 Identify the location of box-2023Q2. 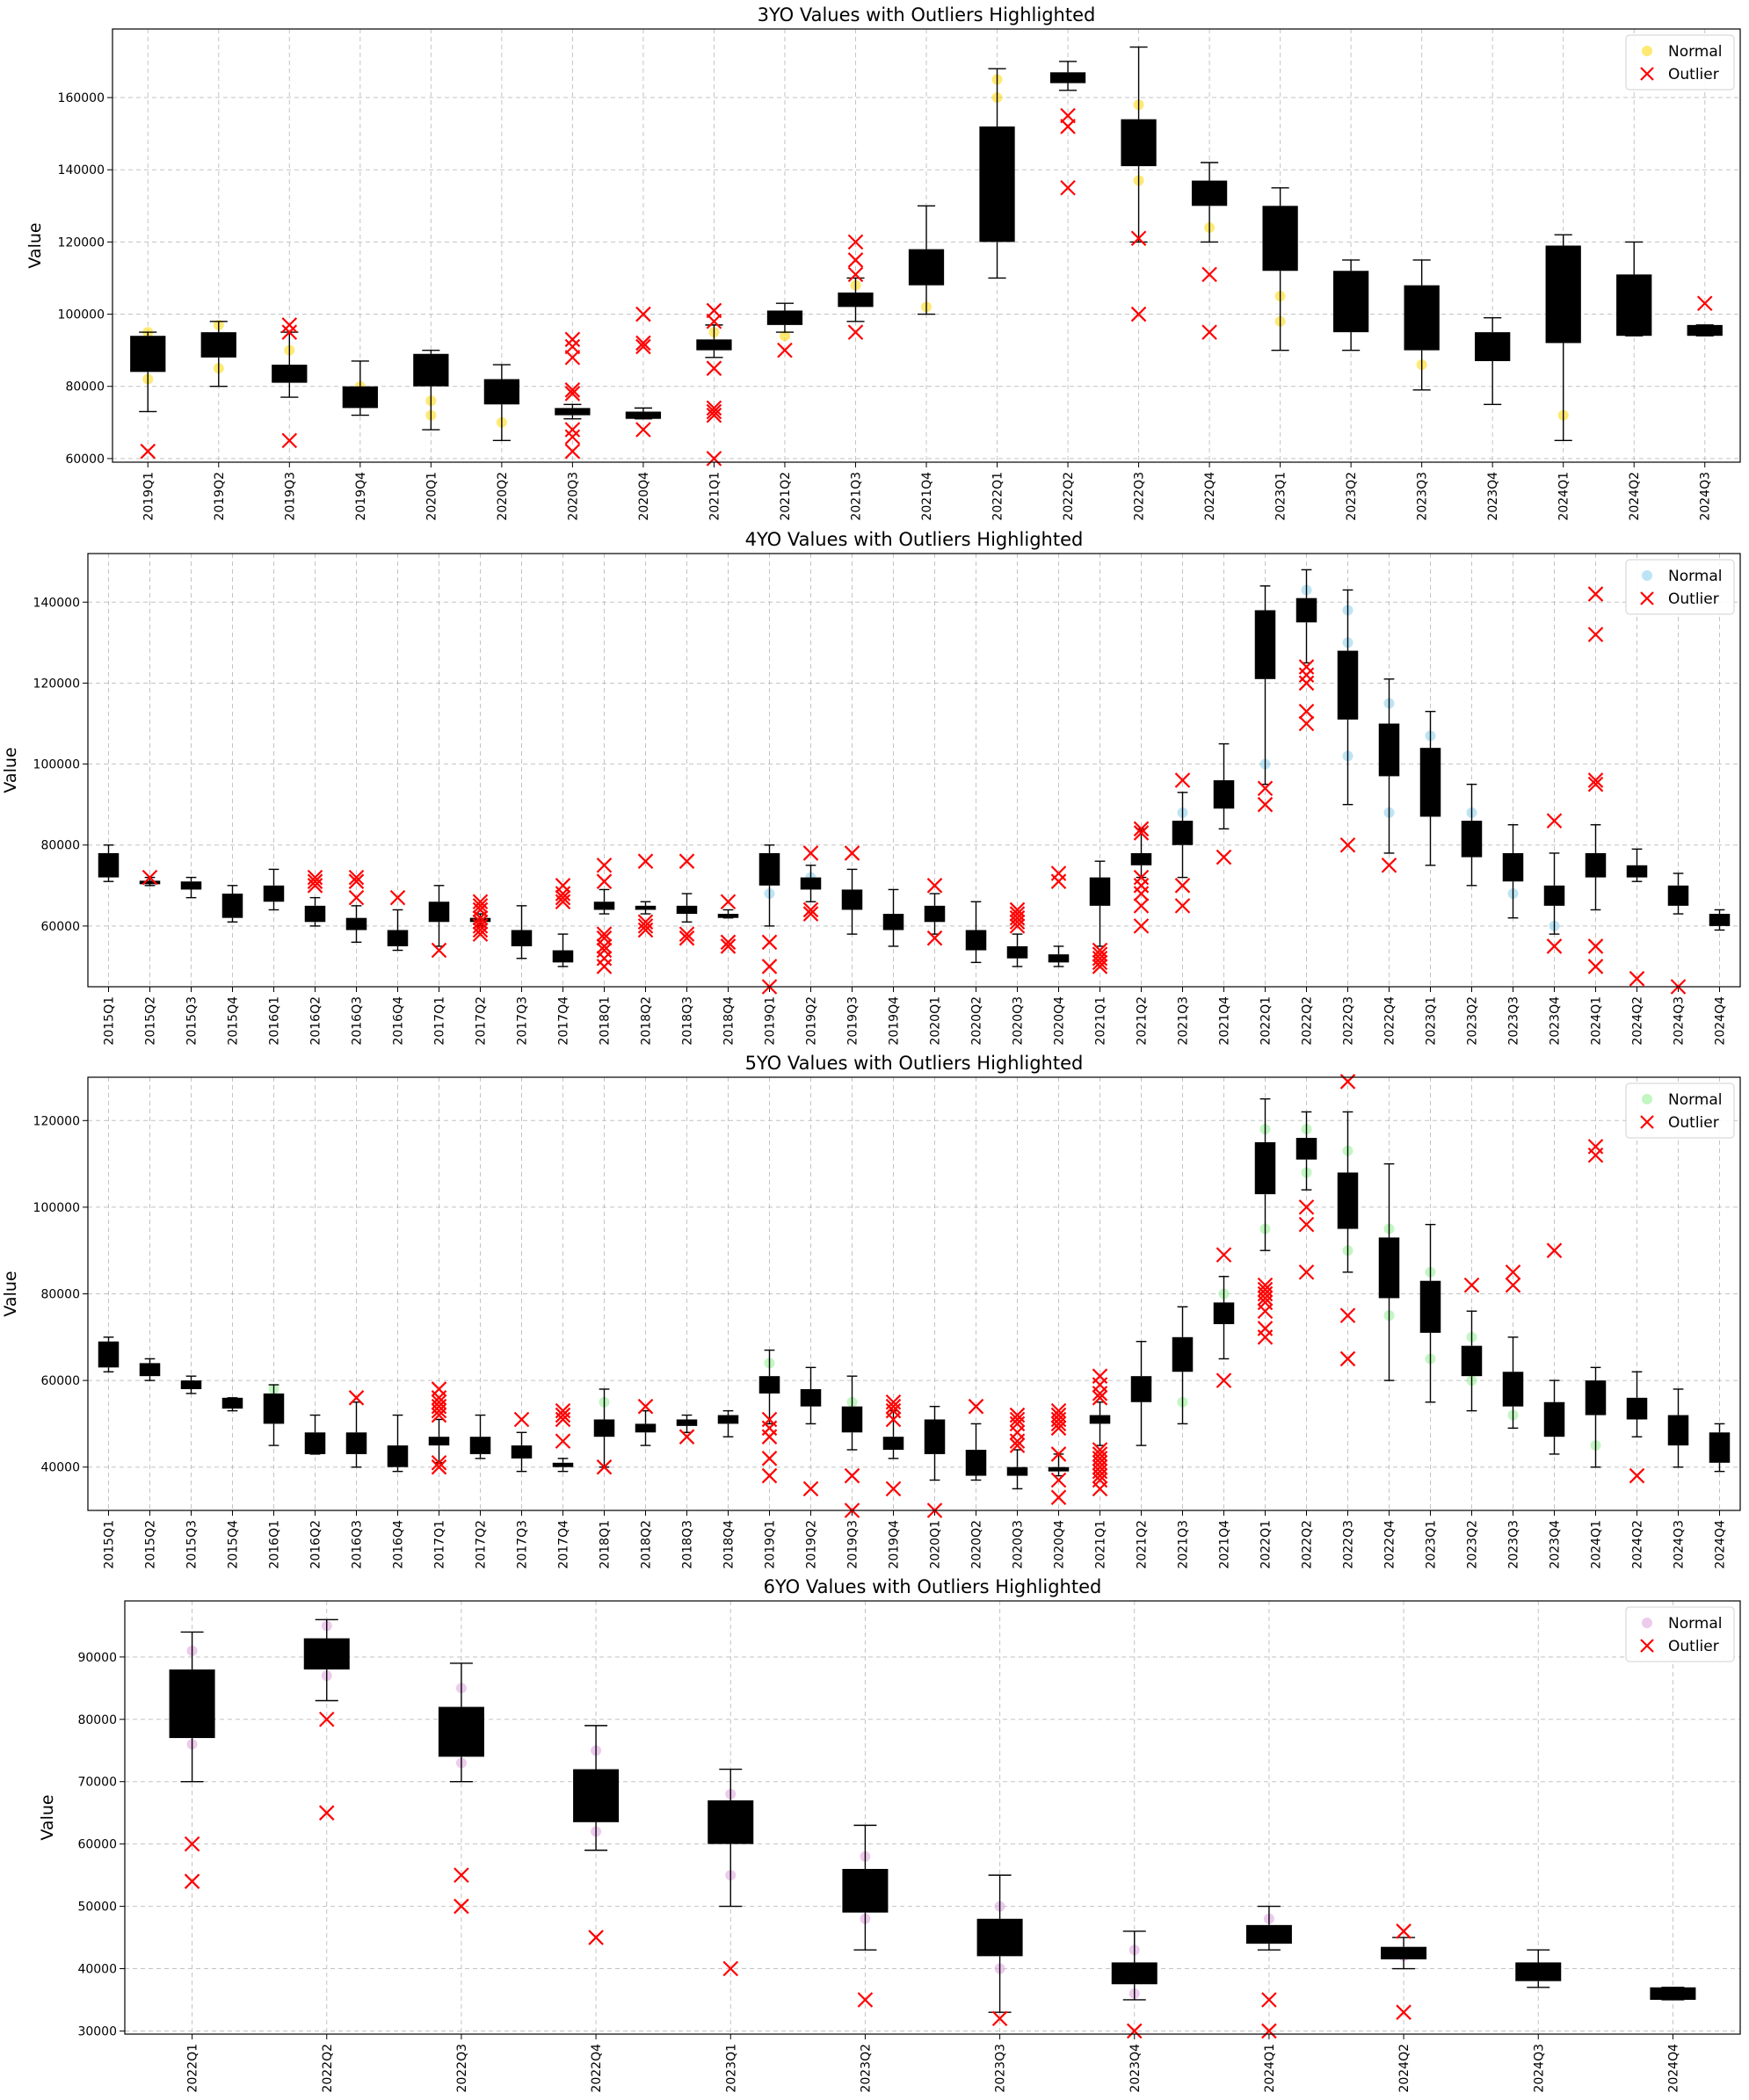
(865, 1887).